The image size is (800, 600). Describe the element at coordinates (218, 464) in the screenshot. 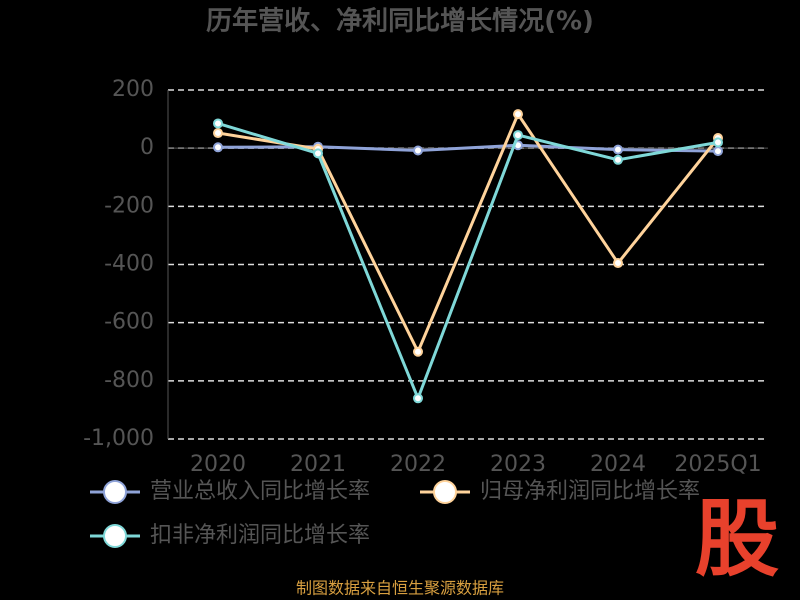

I see `x-tick-label: 2020` at that location.